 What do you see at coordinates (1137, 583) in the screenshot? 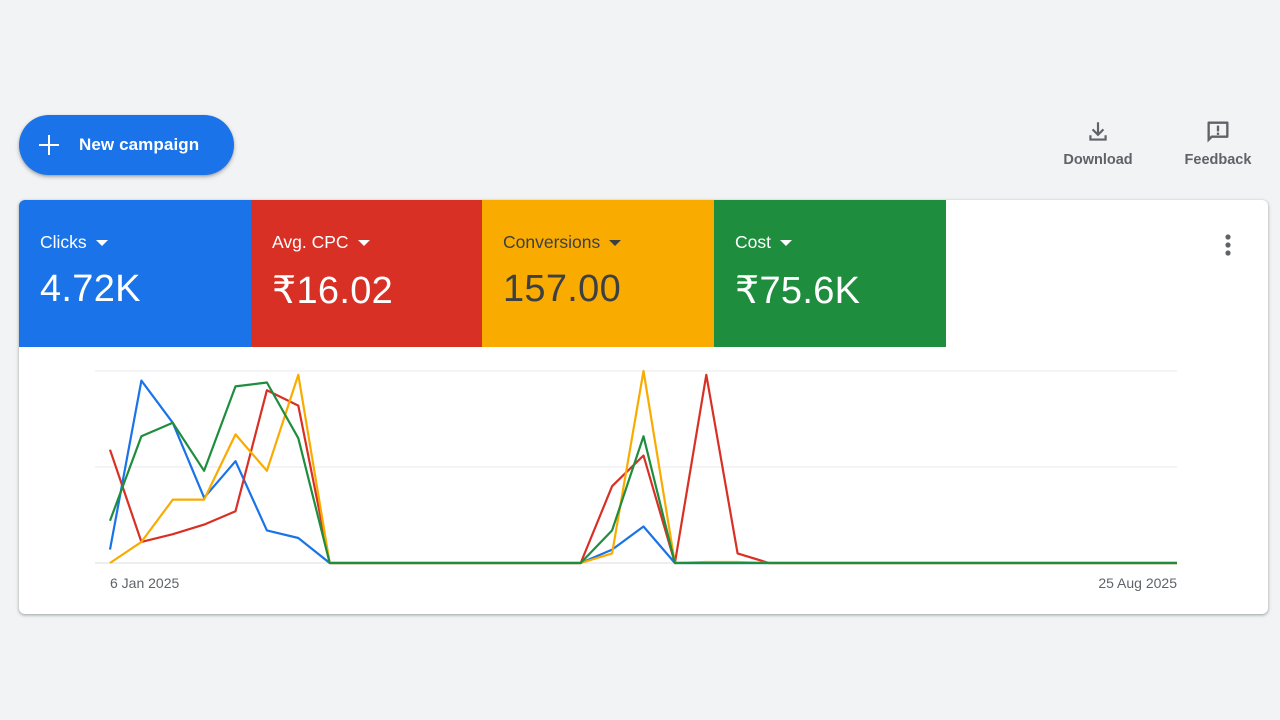
I see `x-axis-end-label: 25 Aug 2025` at bounding box center [1137, 583].